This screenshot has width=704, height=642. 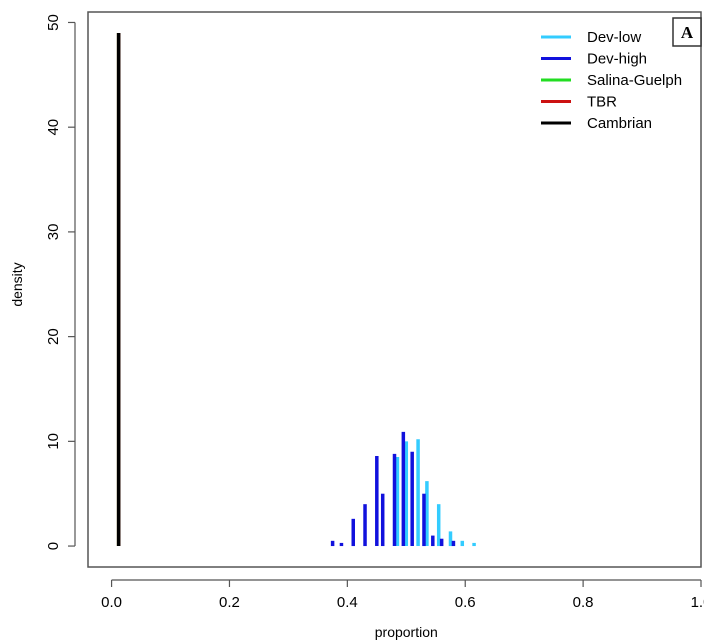 What do you see at coordinates (60, 282) in the screenshot?
I see `y-axis: 0 10 20 30 40 50` at bounding box center [60, 282].